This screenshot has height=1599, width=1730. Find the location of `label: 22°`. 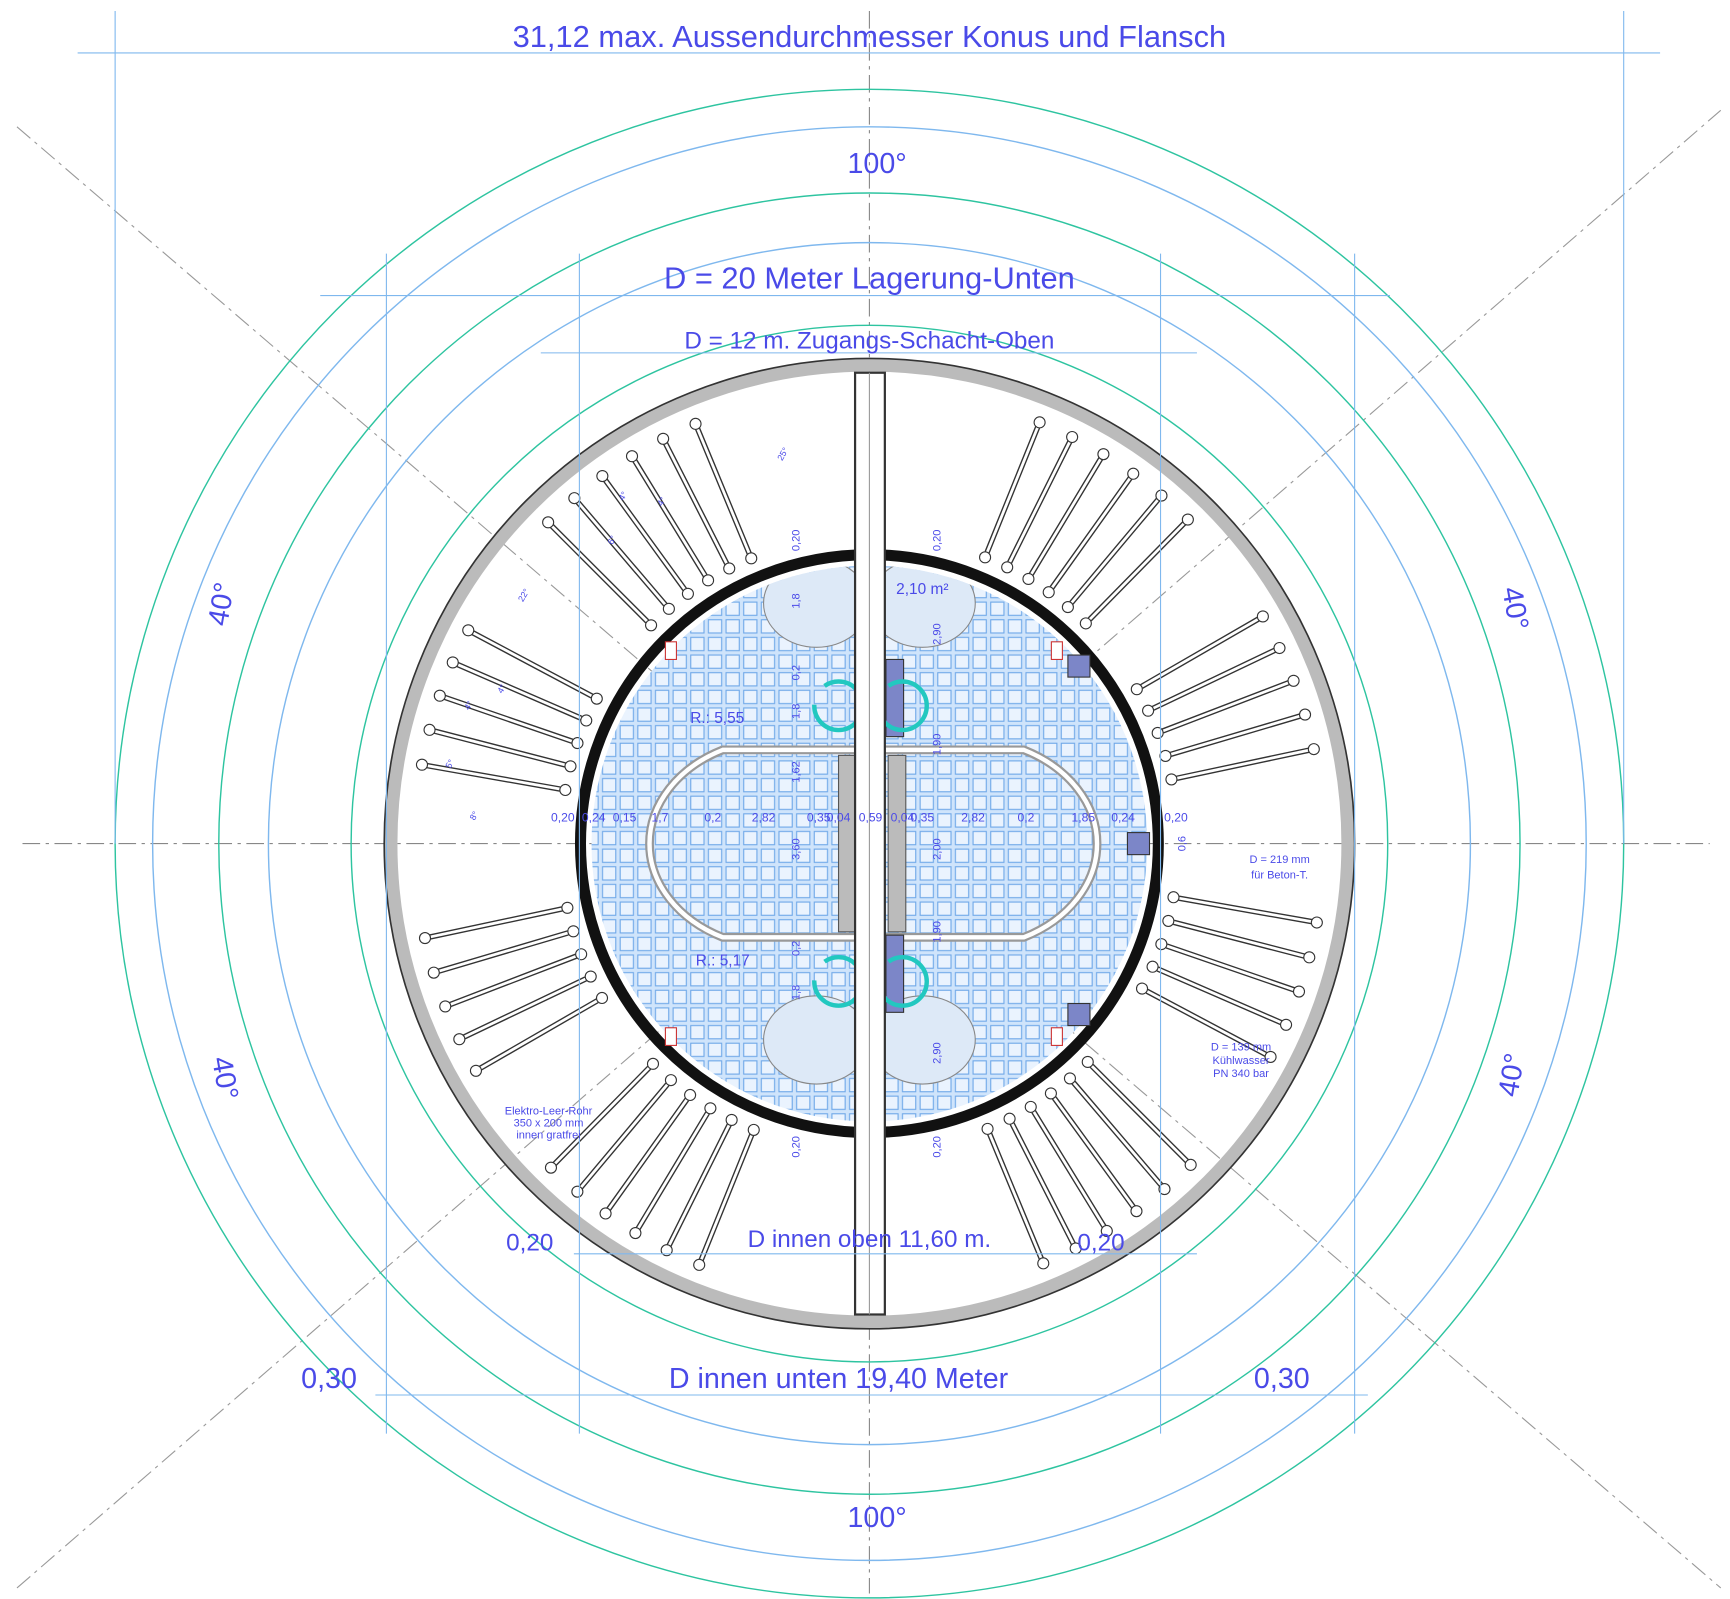

label: 22° is located at coordinates (523, 595).